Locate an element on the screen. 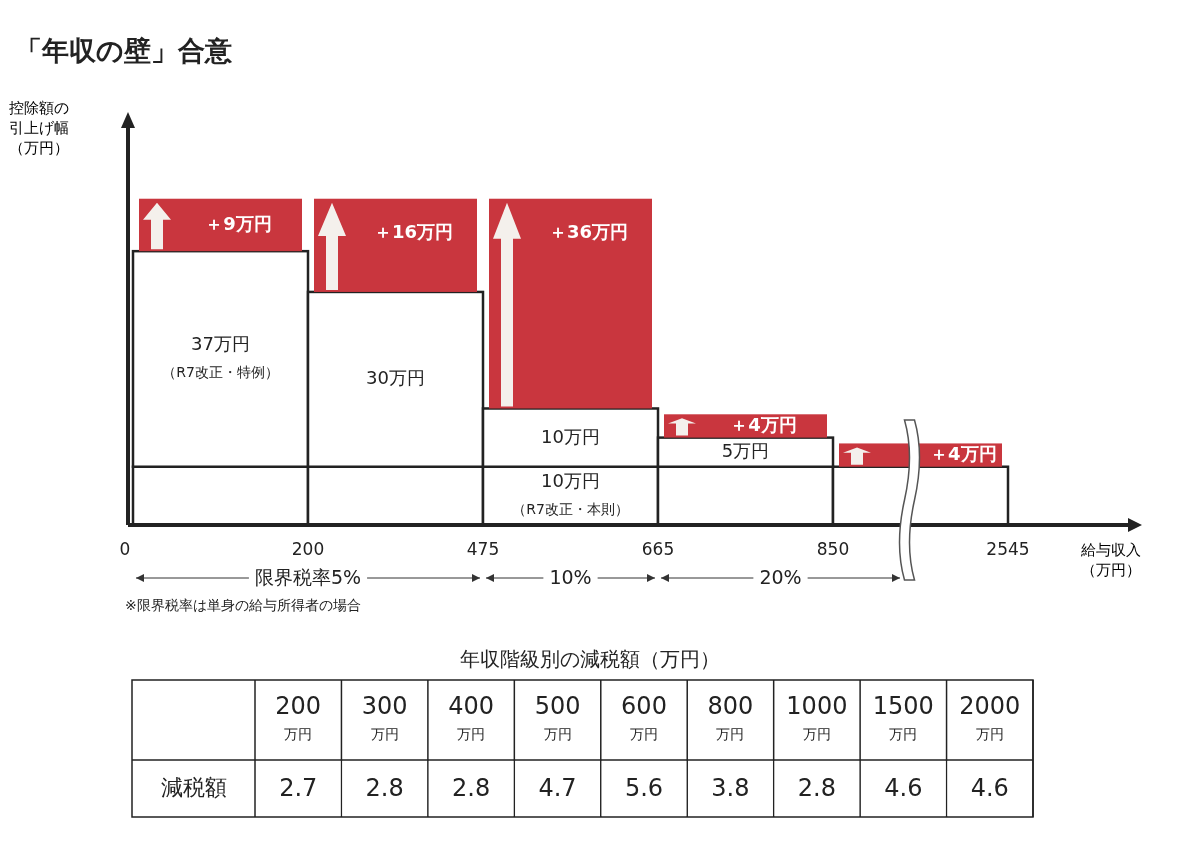 Image resolution: width=1199 pixels, height=861 pixels. data-label: 2.7 is located at coordinates (298, 787).